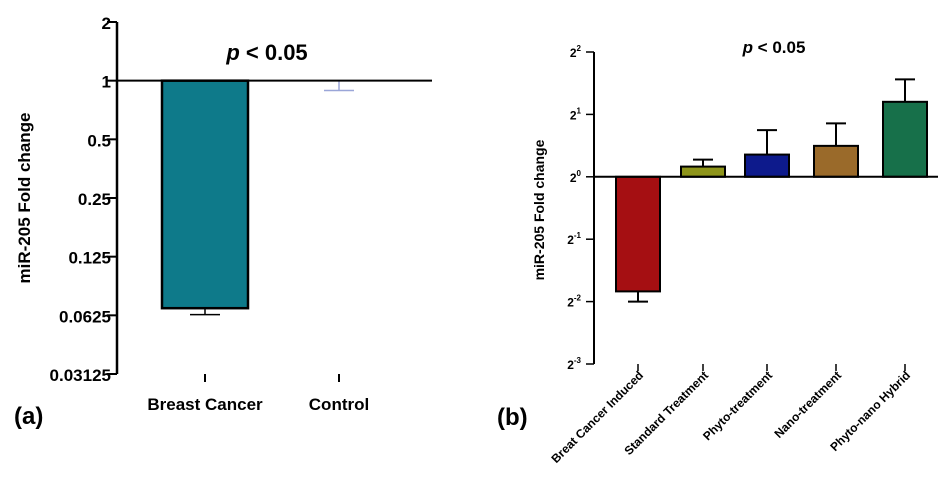 The height and width of the screenshot is (502, 940). I want to click on panel-a-y-tick-label: 0.25, so click(94, 199).